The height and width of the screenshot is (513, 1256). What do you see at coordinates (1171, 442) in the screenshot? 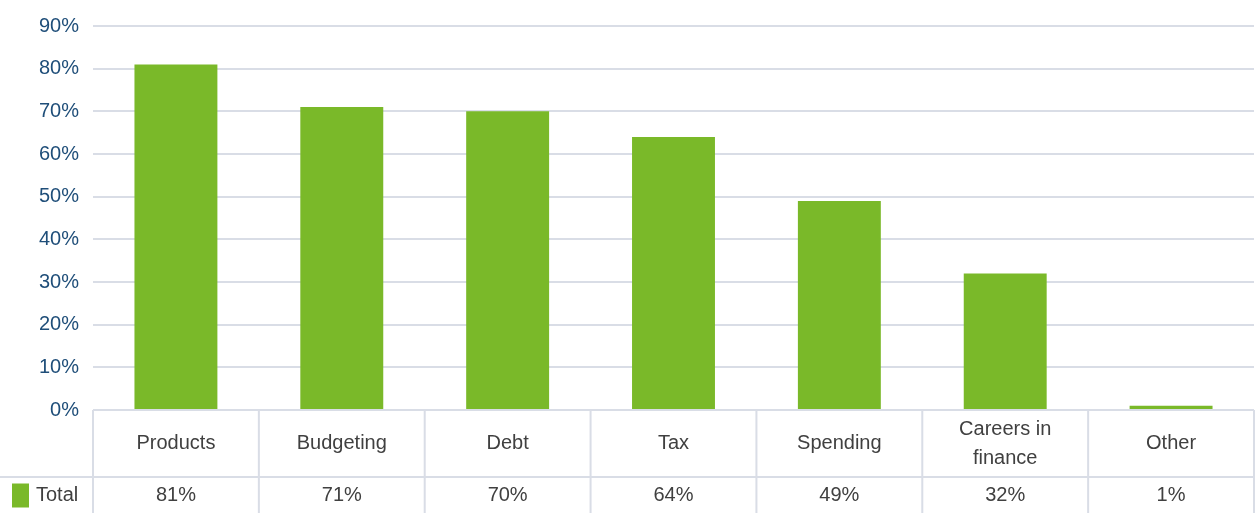
I see `x-tick-label: Other` at bounding box center [1171, 442].